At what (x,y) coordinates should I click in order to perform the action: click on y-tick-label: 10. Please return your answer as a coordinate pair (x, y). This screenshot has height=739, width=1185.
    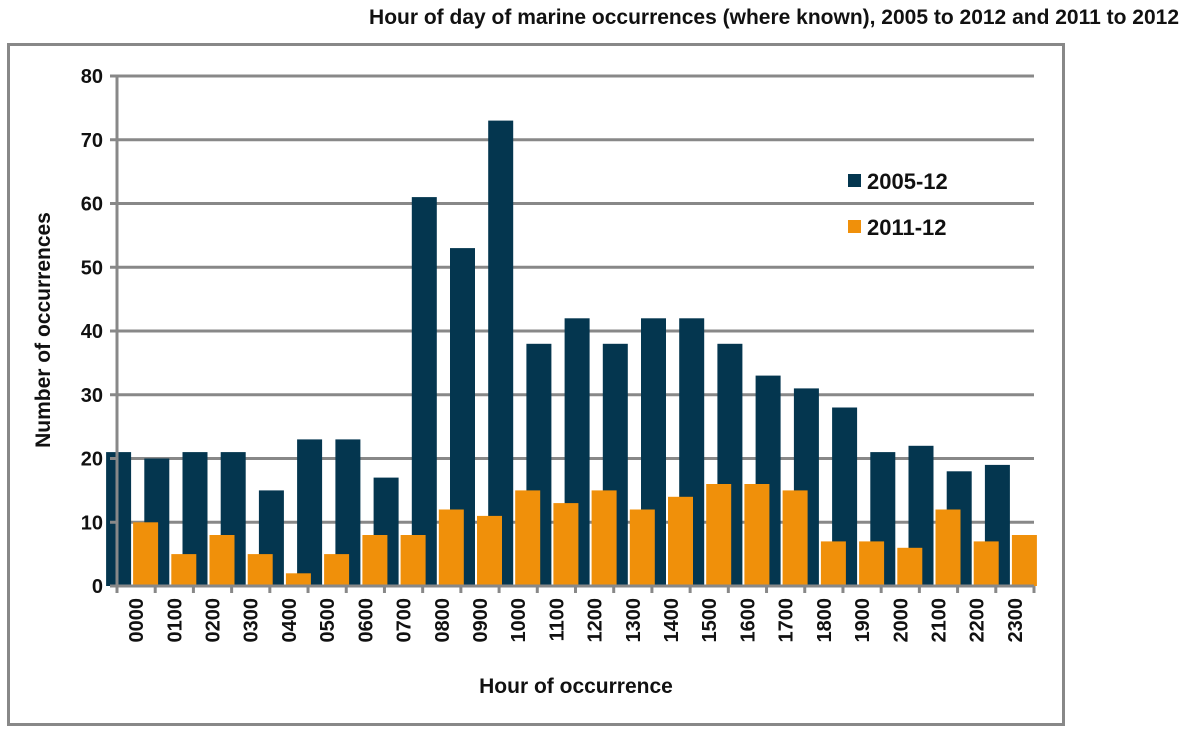
    Looking at the image, I should click on (92, 523).